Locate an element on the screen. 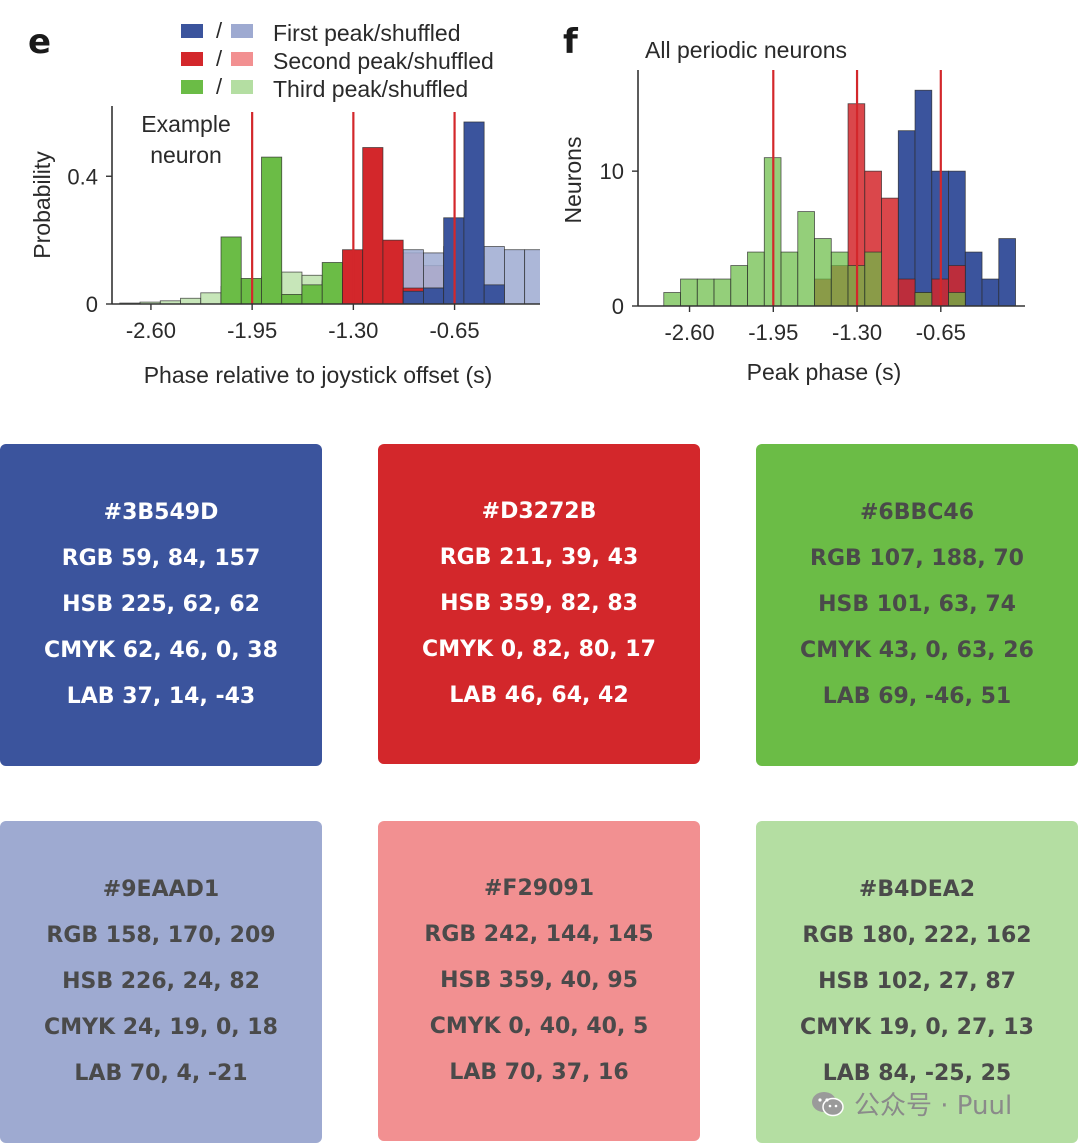 The width and height of the screenshot is (1080, 1145). legend-label: First peak/shuffled is located at coordinates (367, 33).